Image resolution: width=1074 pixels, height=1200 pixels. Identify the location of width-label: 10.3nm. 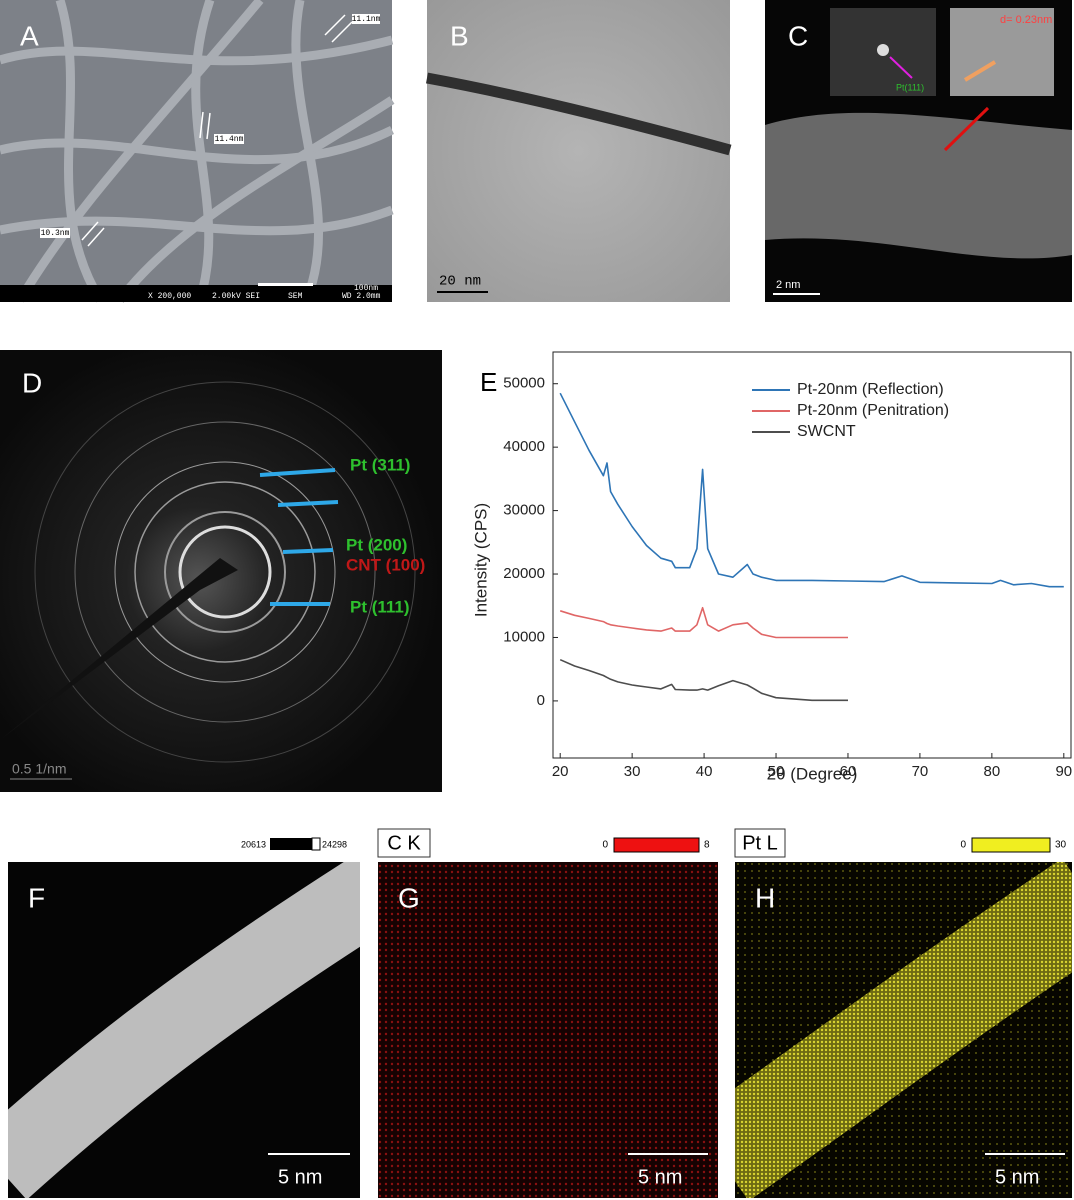
(55, 233).